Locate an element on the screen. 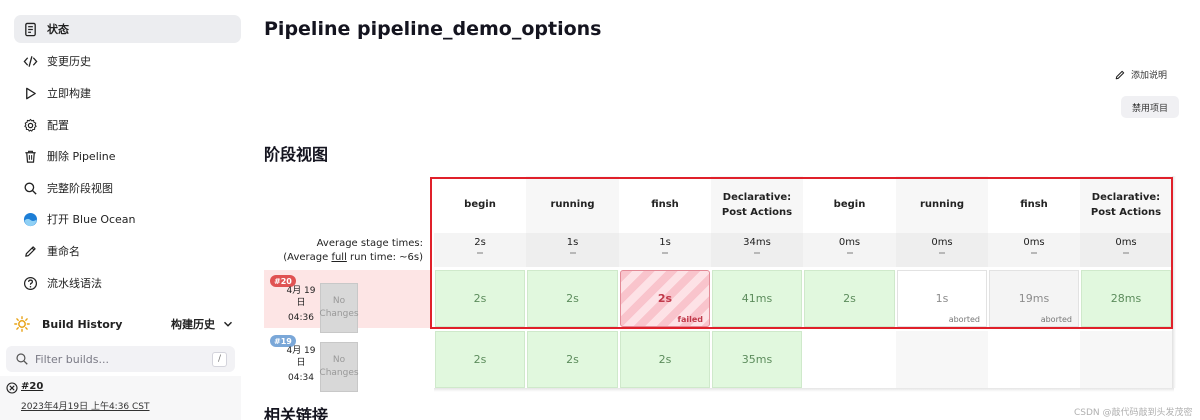 The height and width of the screenshot is (420, 1200). sidebar-item-build-now: 立即构建 is located at coordinates (127, 93).